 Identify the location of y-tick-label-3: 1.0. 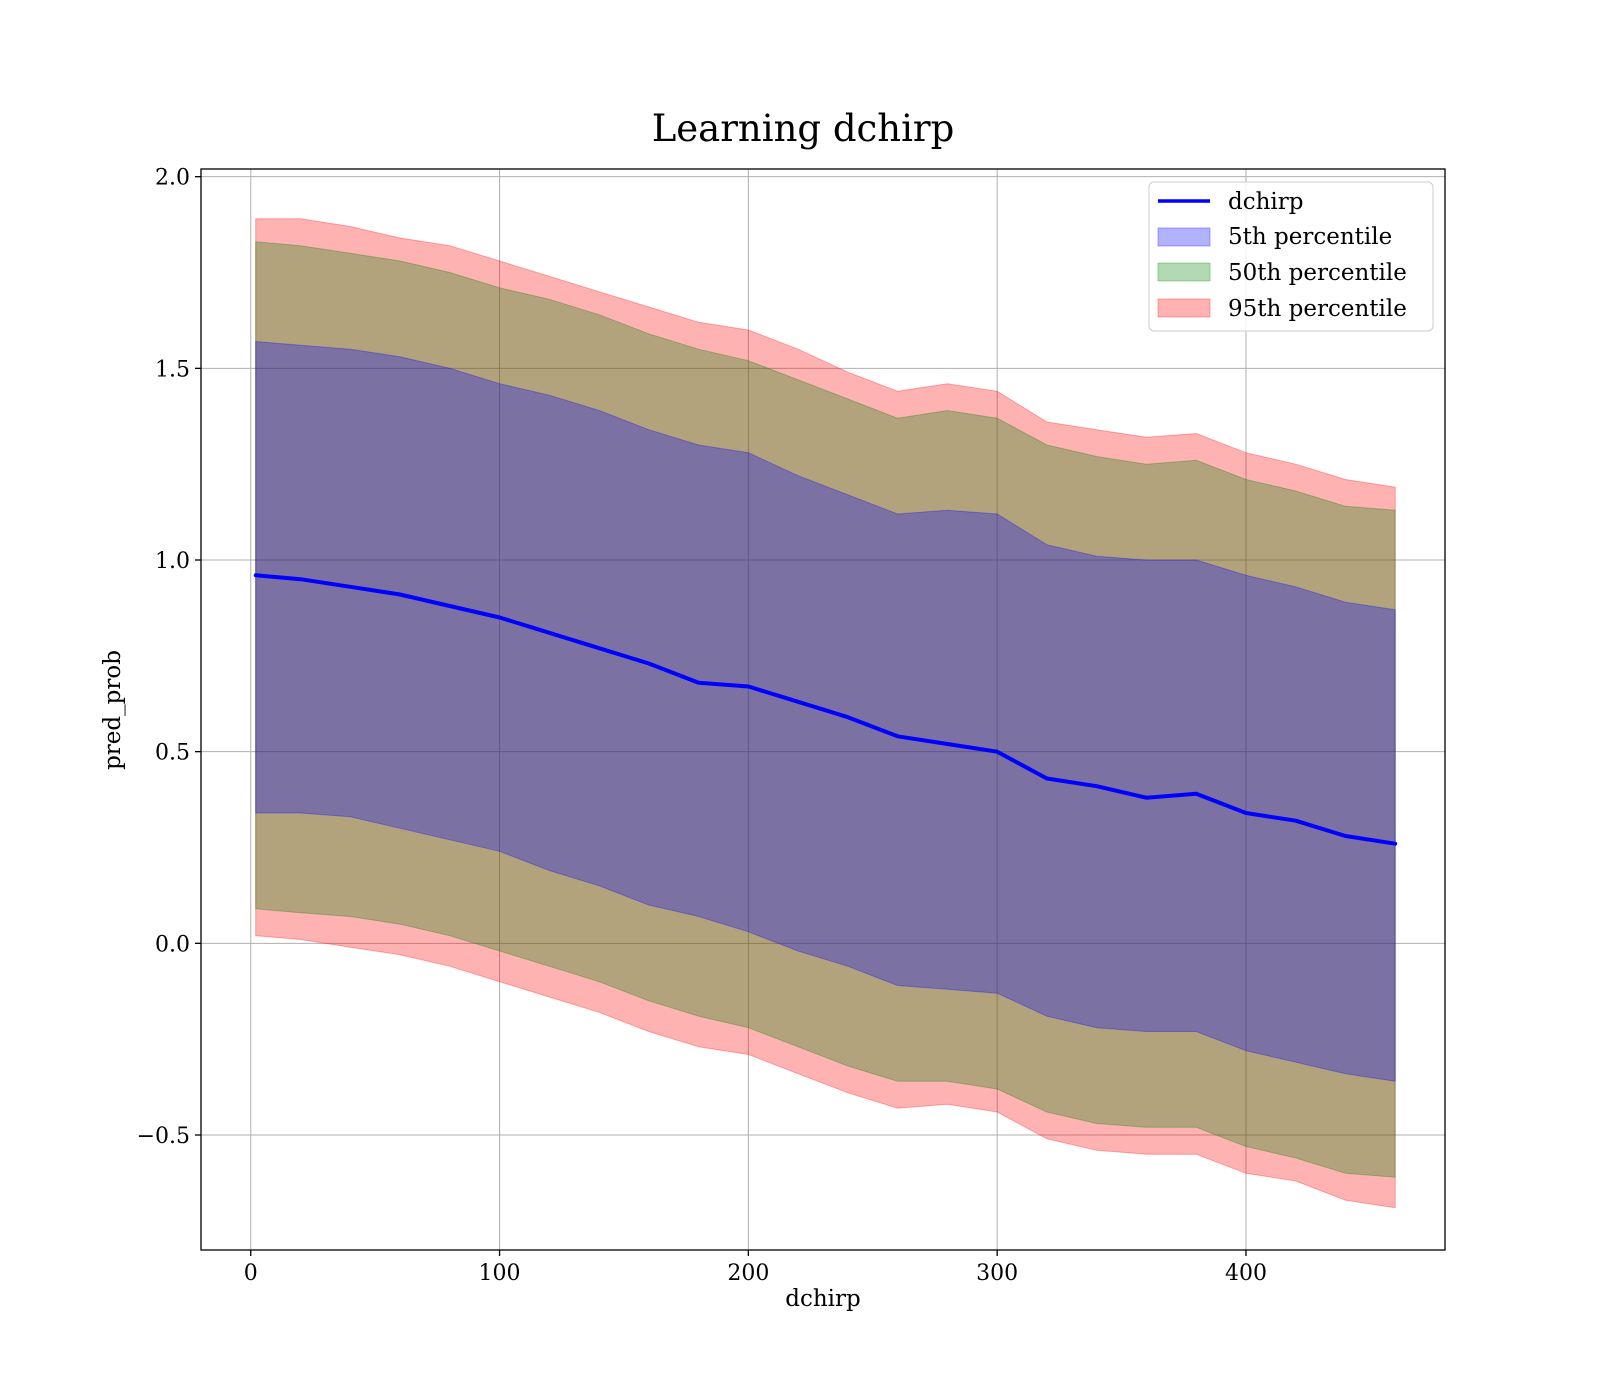
(172, 561).